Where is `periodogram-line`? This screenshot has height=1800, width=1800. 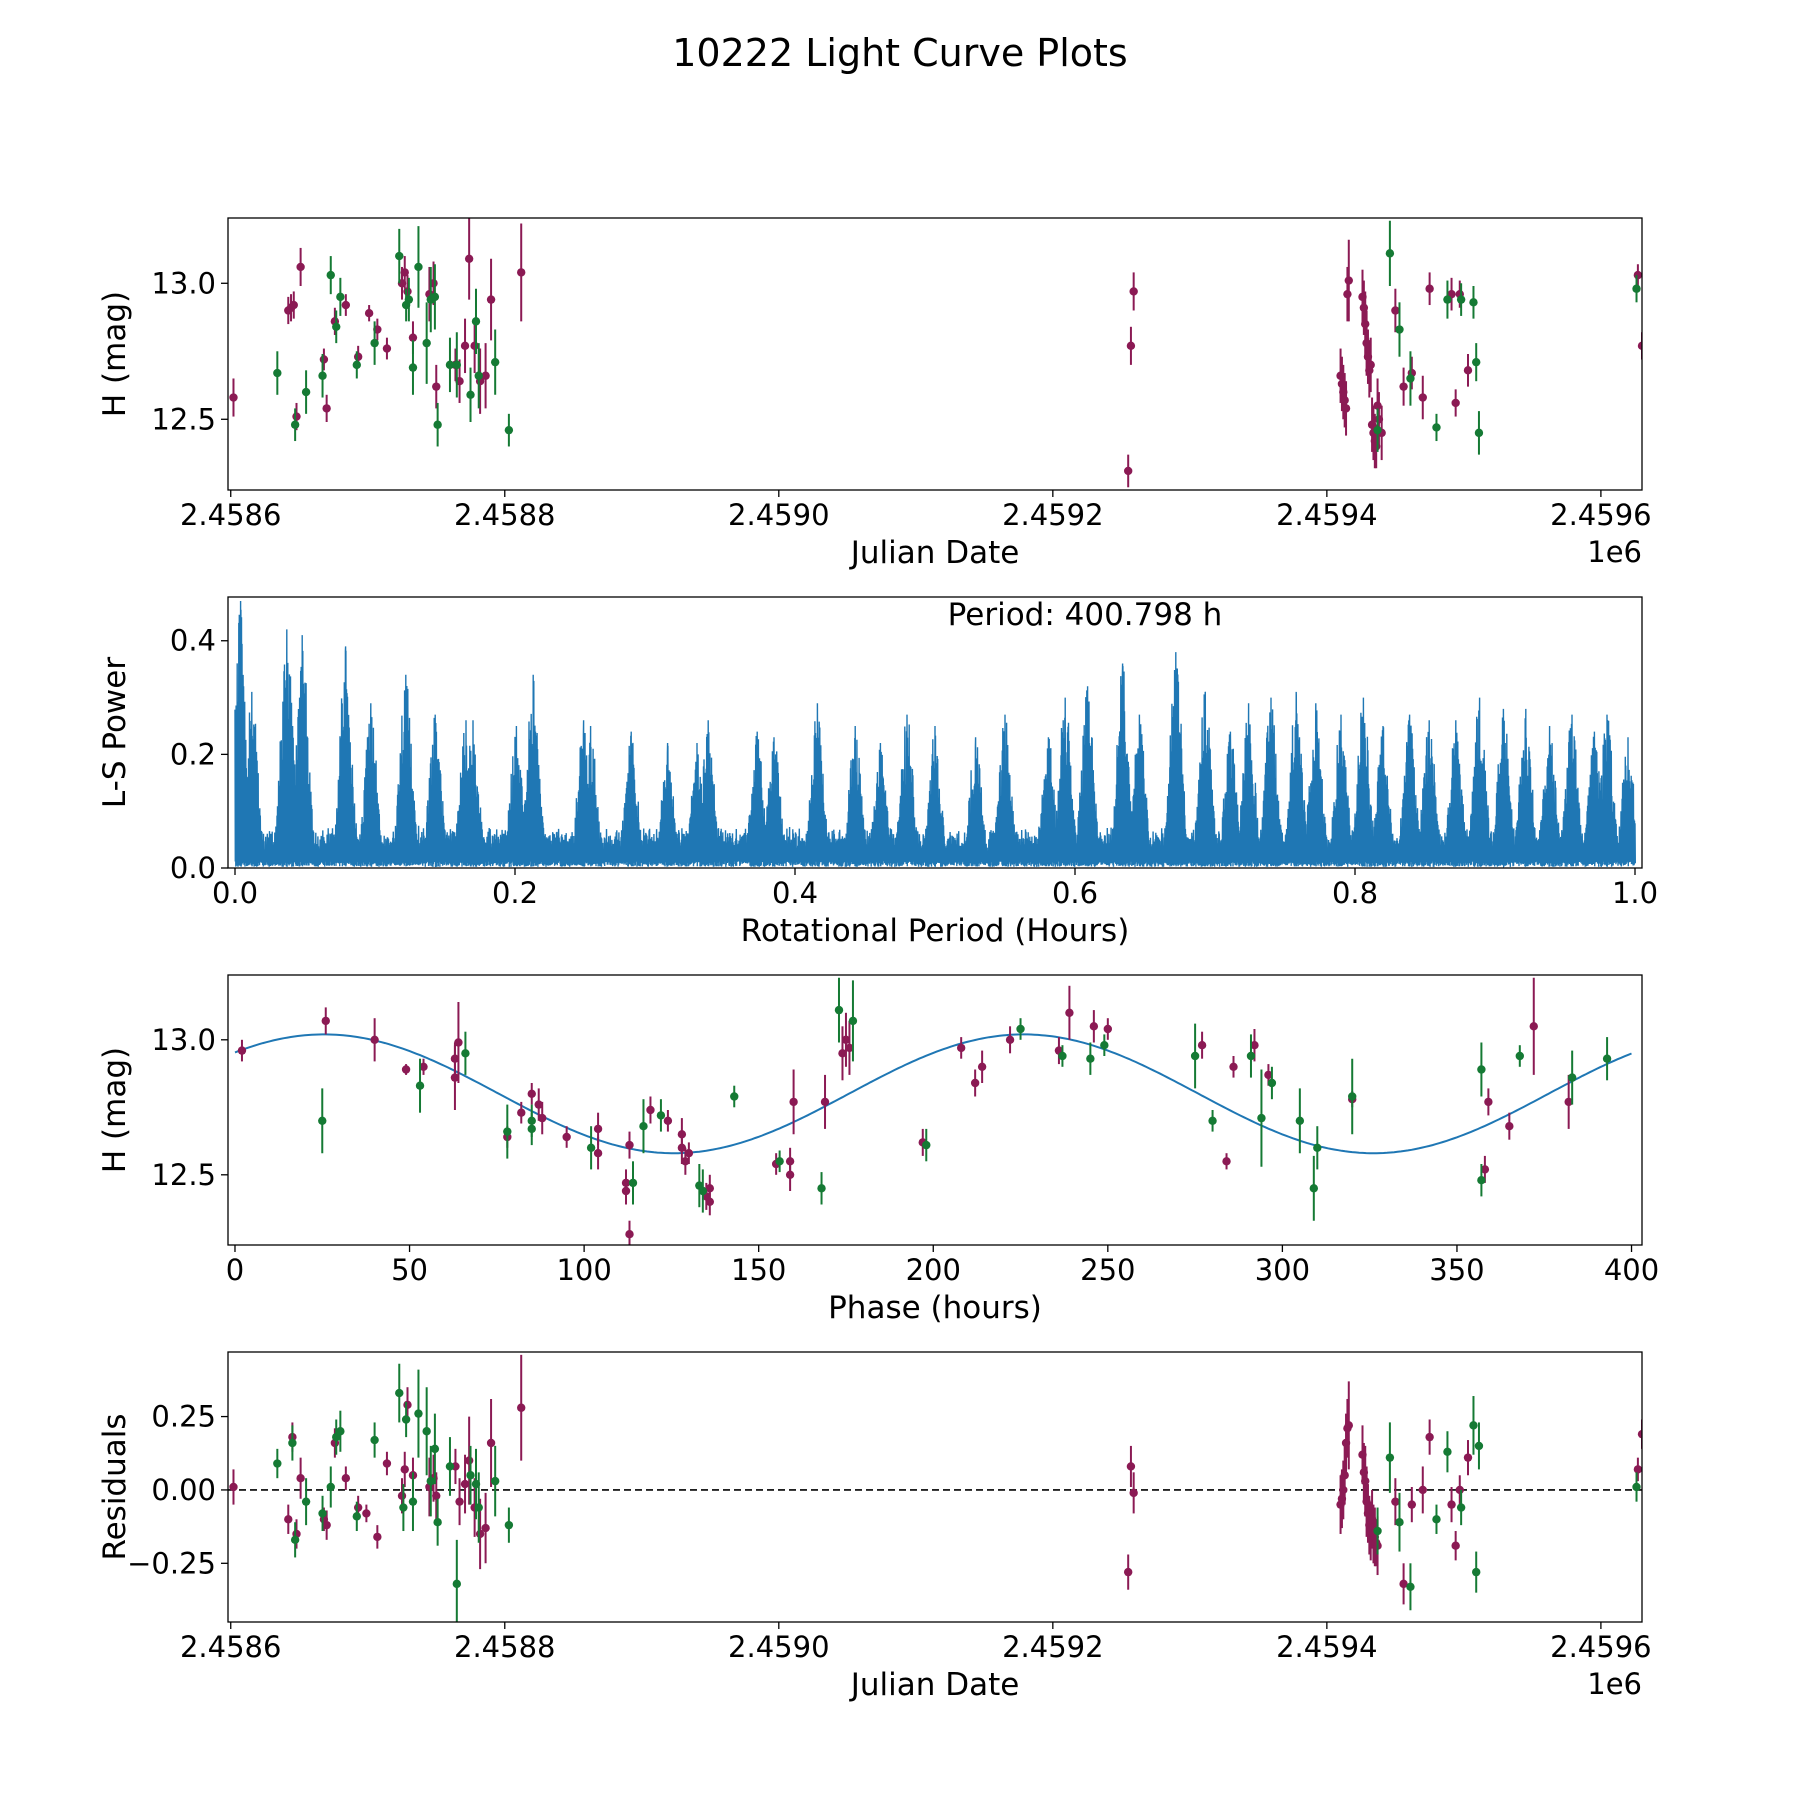
periodogram-line is located at coordinates (935, 734).